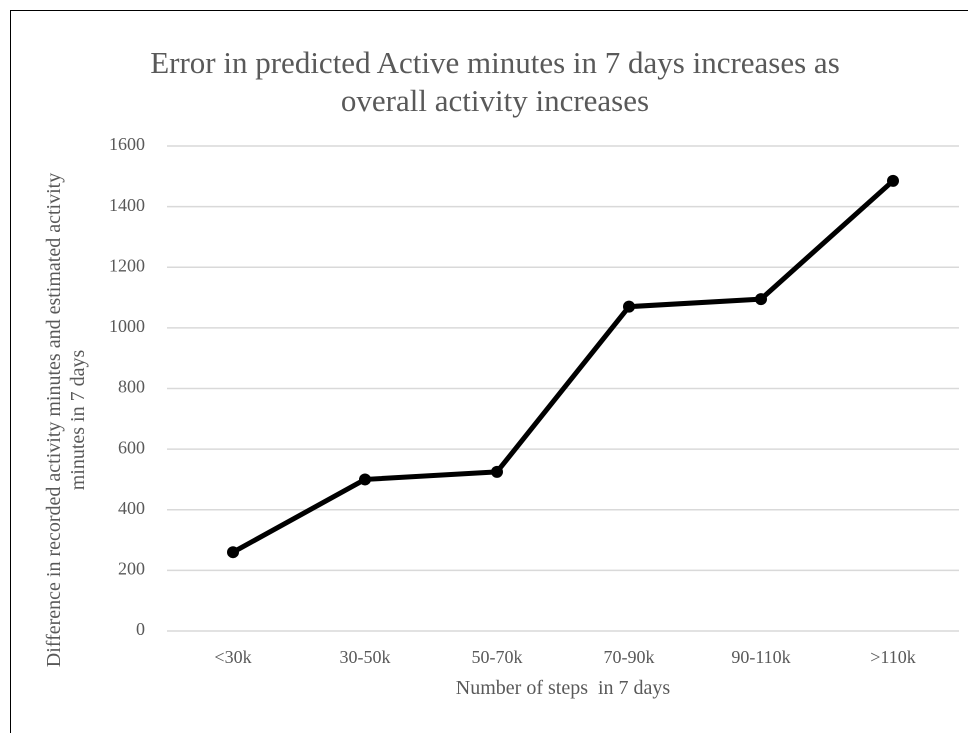 This screenshot has height=733, width=968. I want to click on x-tick-label: <30k, so click(232, 657).